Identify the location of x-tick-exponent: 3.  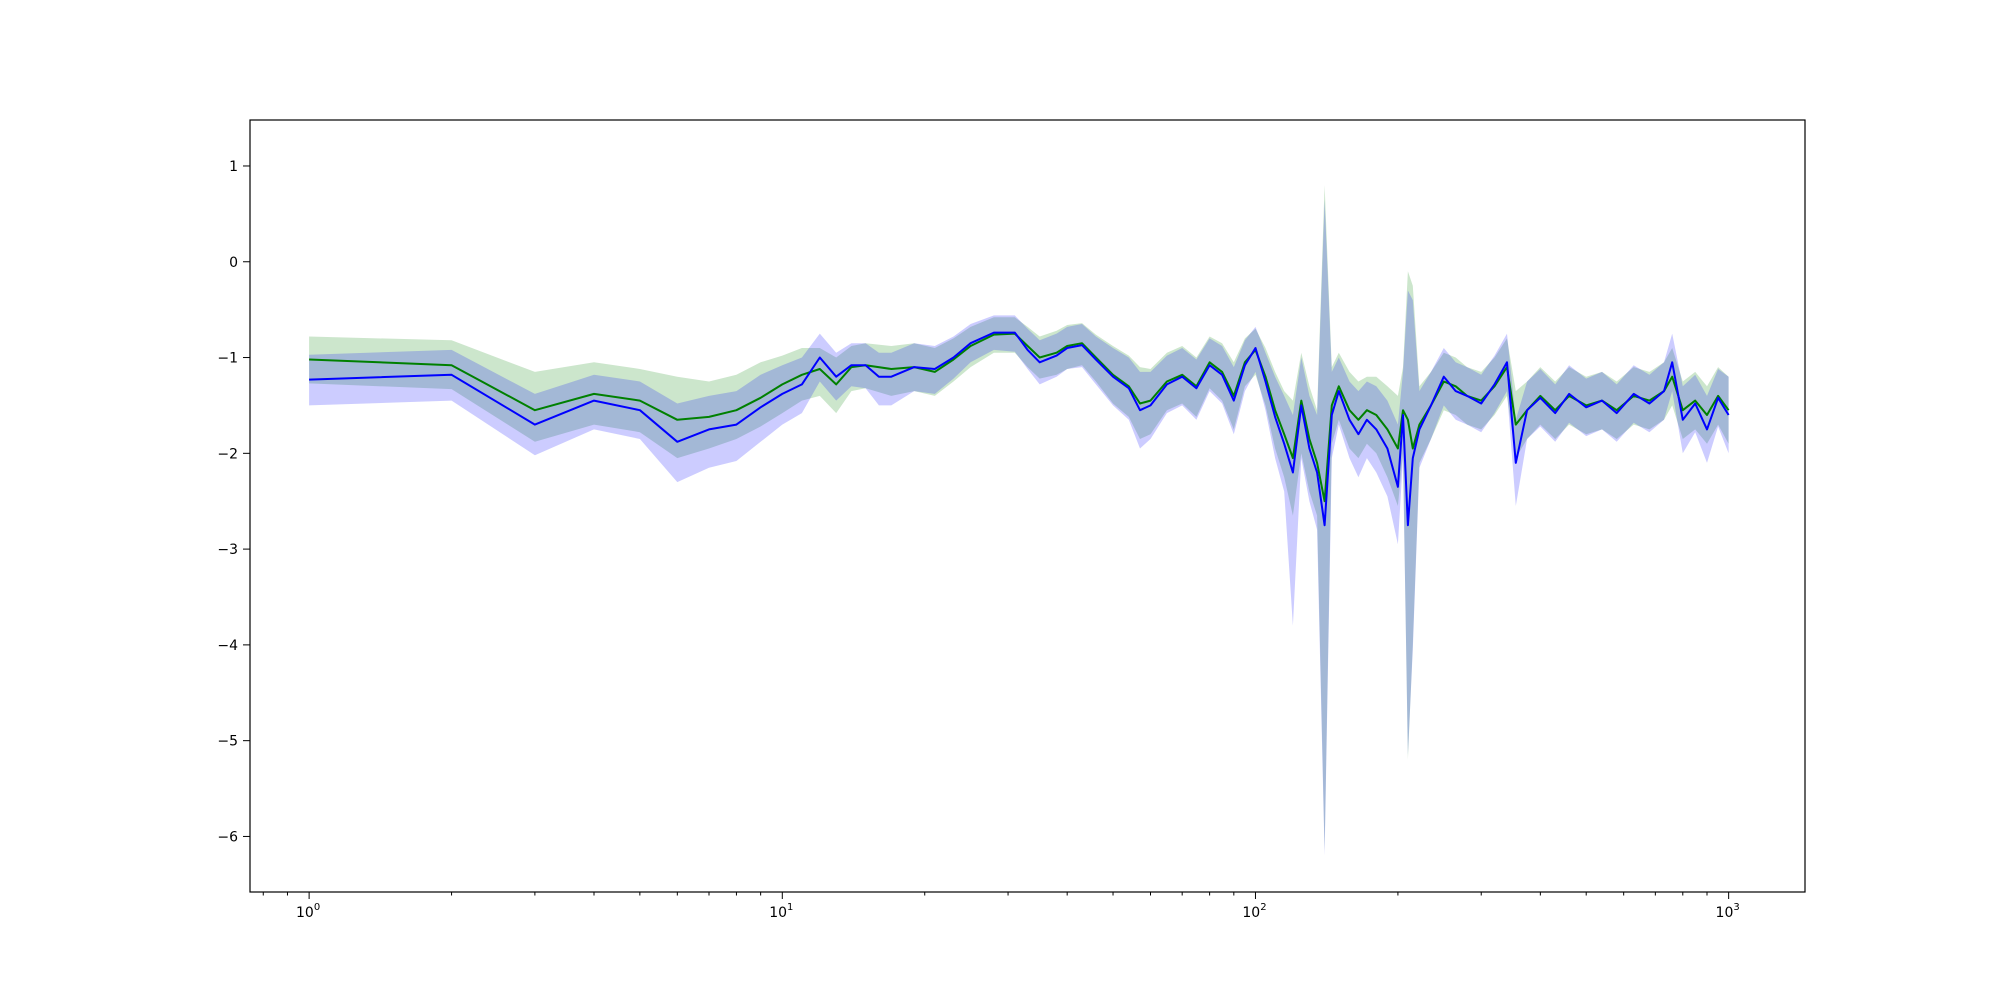
(1736, 907).